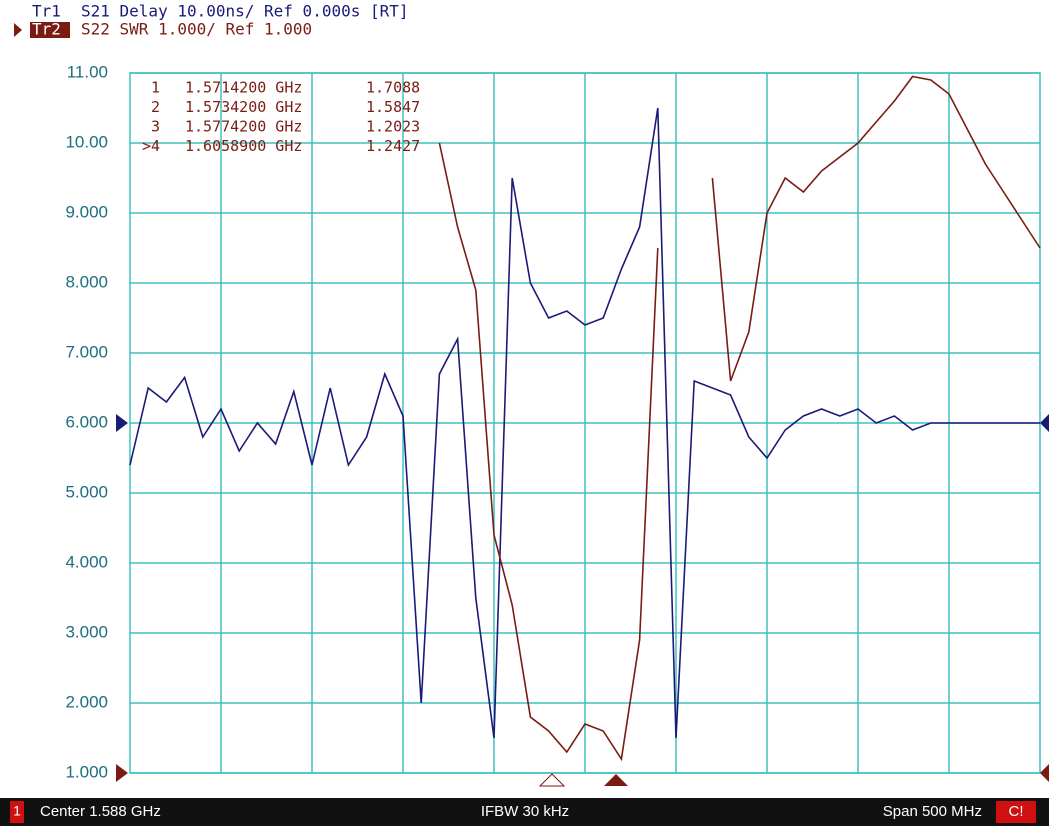 The image size is (1049, 830). What do you see at coordinates (86, 631) in the screenshot?
I see `y-tick-label: 3.000` at bounding box center [86, 631].